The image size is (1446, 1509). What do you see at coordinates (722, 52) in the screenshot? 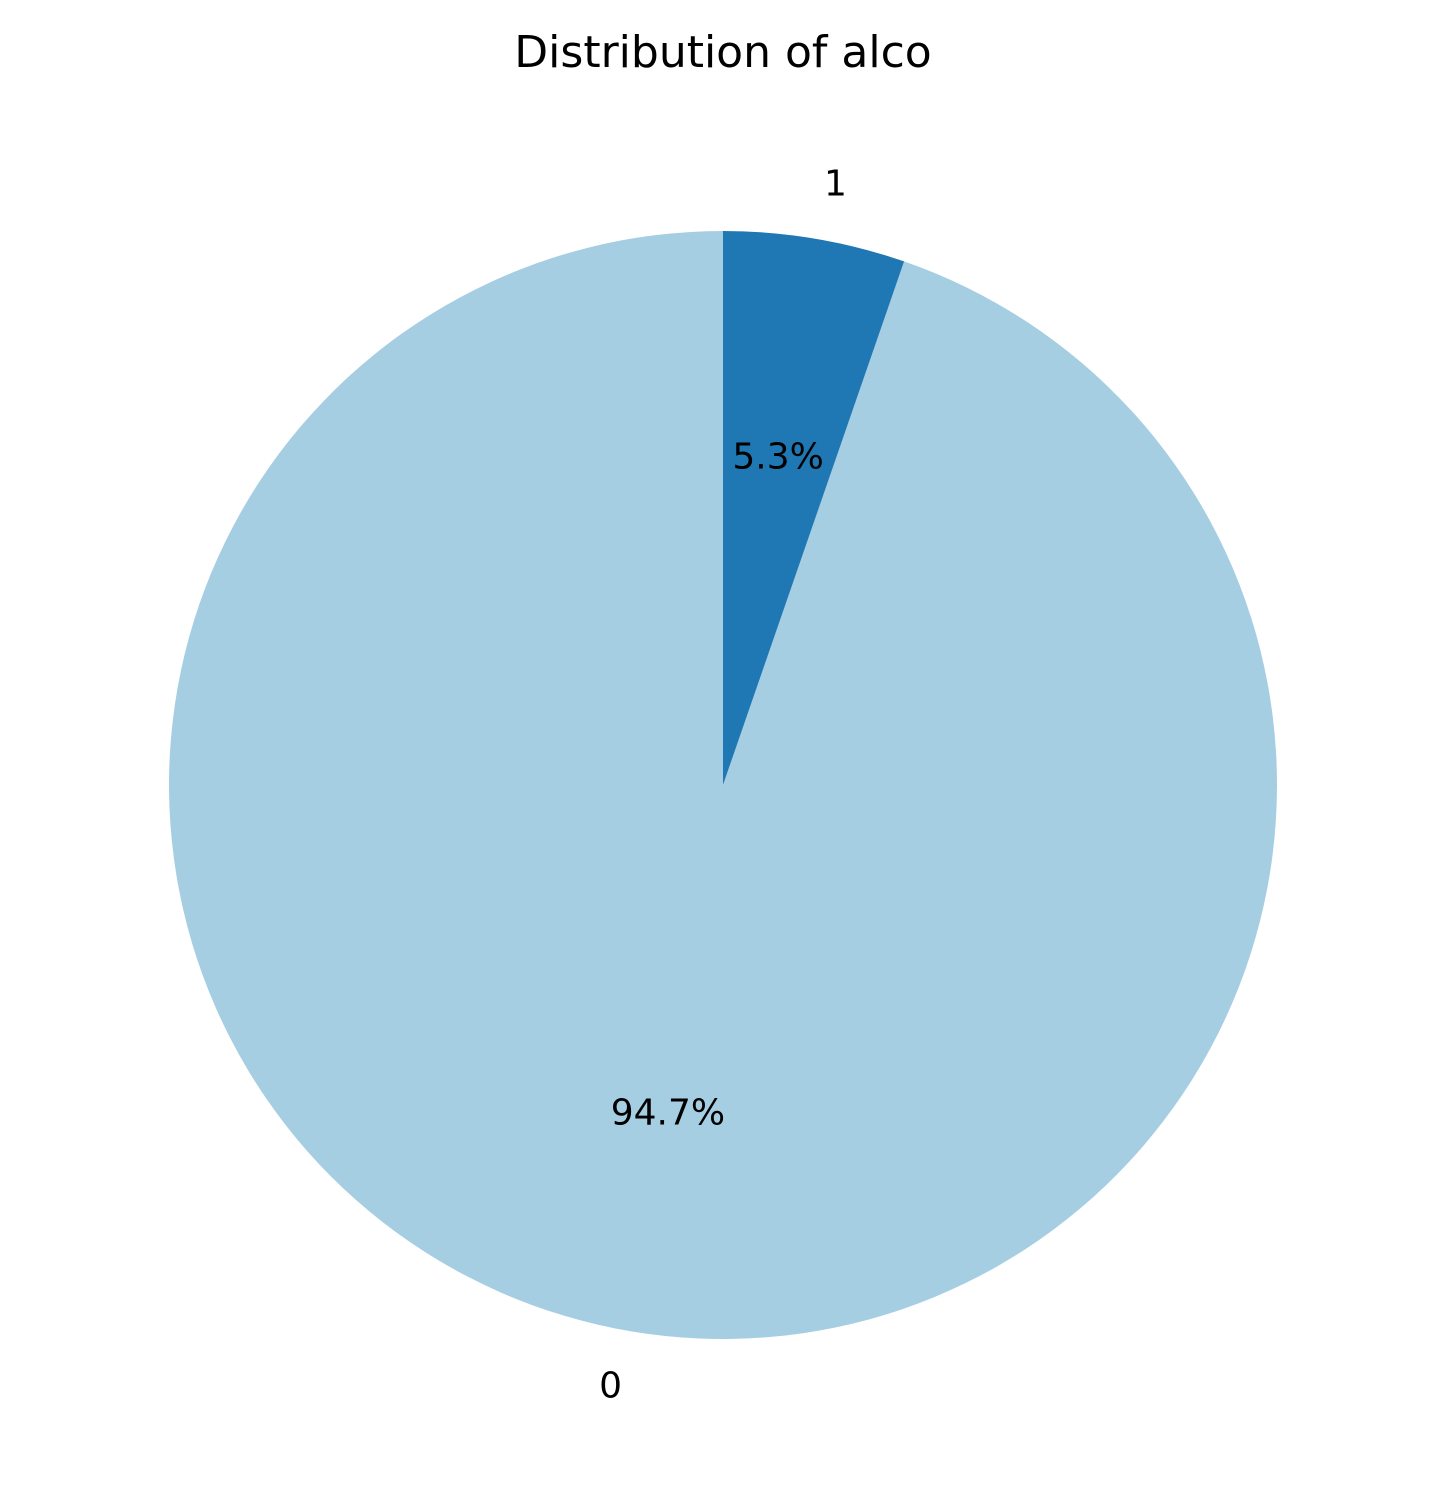
I see `chart-title: Distribution of alco` at bounding box center [722, 52].